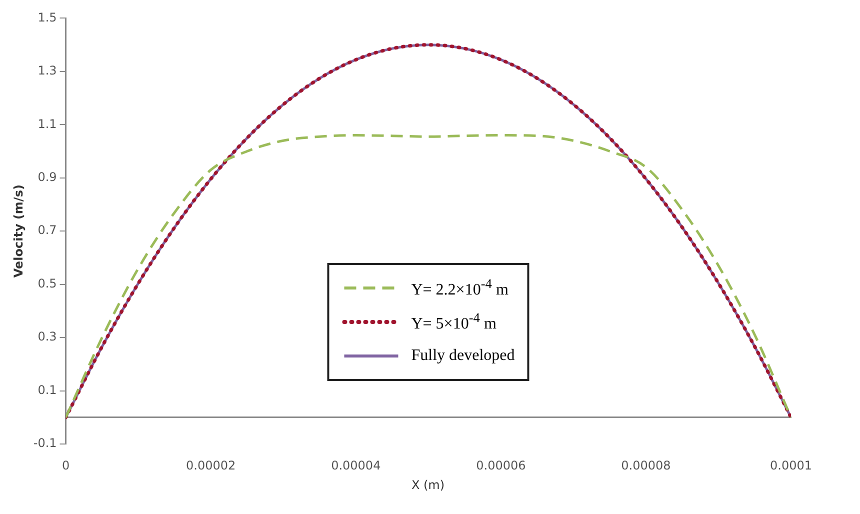 The image size is (860, 514). What do you see at coordinates (47, 283) in the screenshot?
I see `y-tick-label: 0.5` at bounding box center [47, 283].